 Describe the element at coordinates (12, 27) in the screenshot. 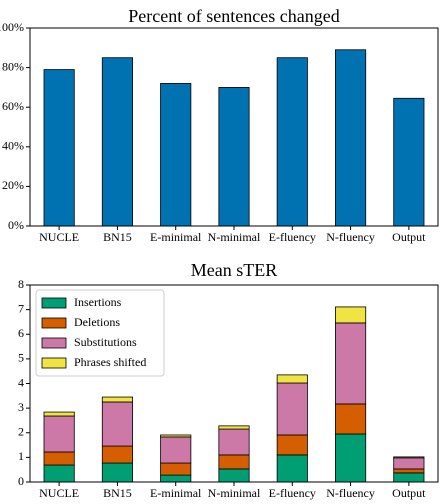

I see `y-tick-label: 100%` at that location.